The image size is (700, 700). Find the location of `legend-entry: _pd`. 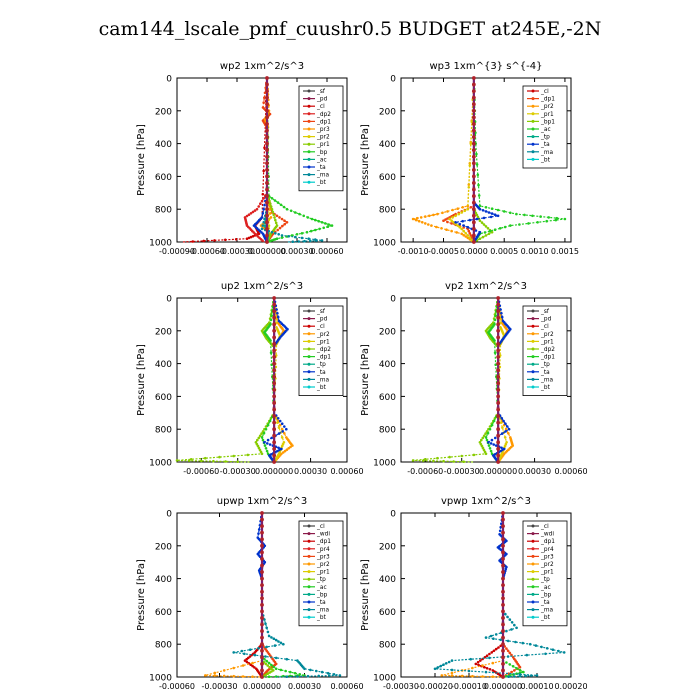

legend-entry: _pd is located at coordinates (322, 100).